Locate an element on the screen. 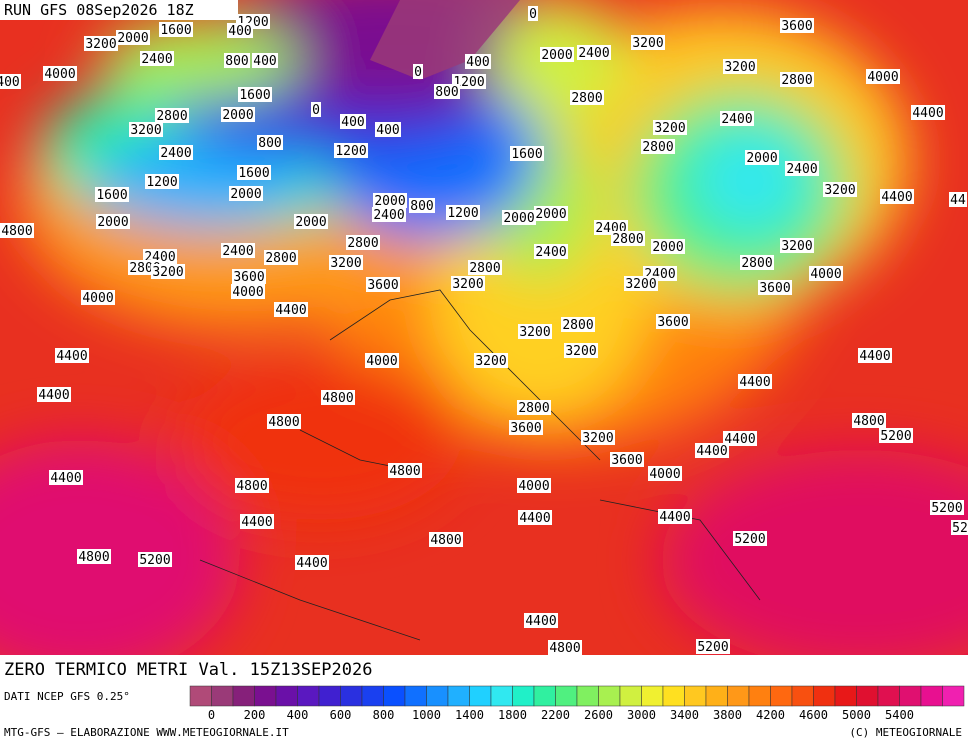 The width and height of the screenshot is (968, 749). colorbar-tick-label: 3800 is located at coordinates (727, 715).